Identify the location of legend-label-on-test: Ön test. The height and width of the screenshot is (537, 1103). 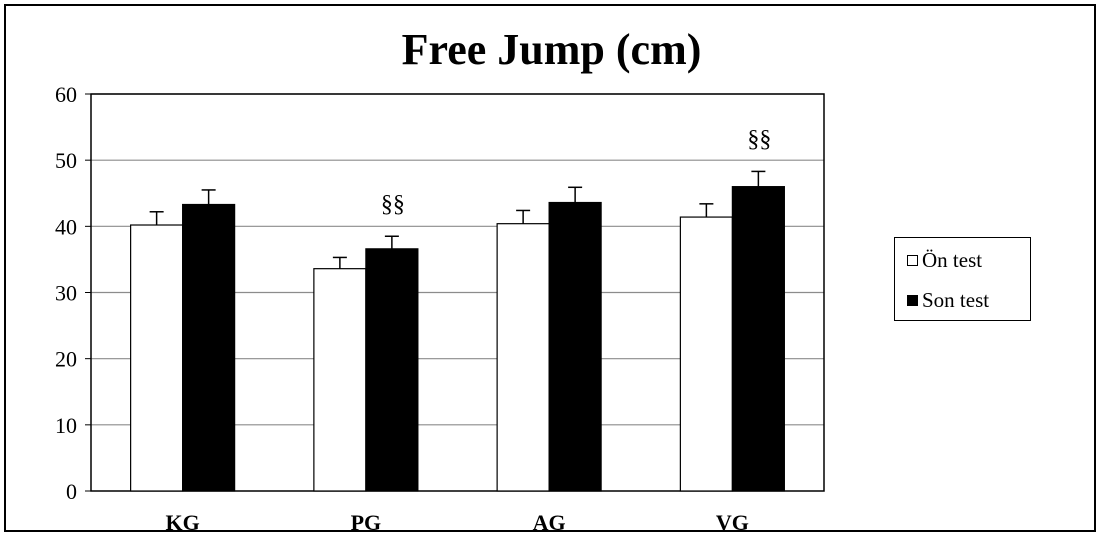
(952, 259).